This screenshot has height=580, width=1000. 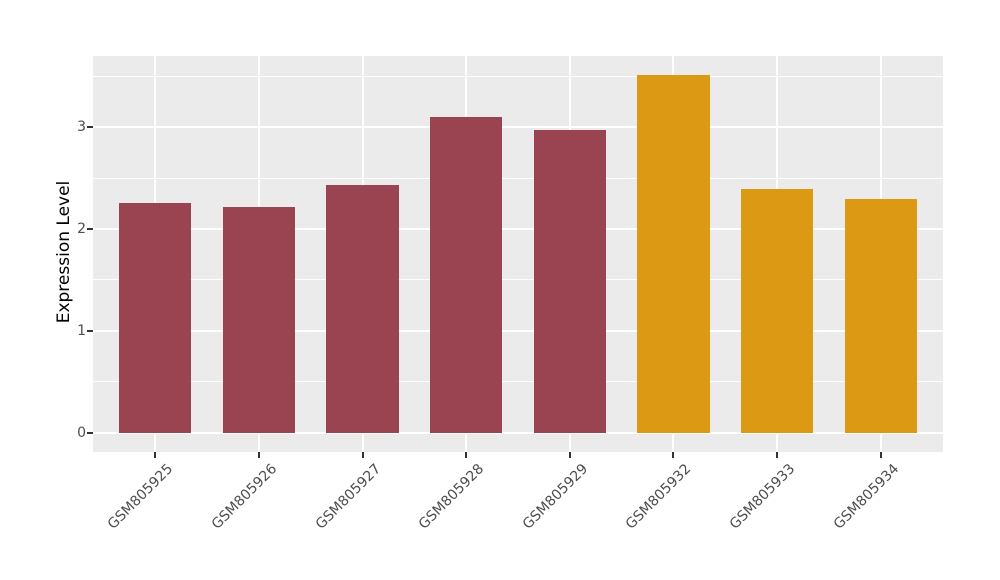 What do you see at coordinates (81, 127) in the screenshot?
I see `y-tick-label: 3` at bounding box center [81, 127].